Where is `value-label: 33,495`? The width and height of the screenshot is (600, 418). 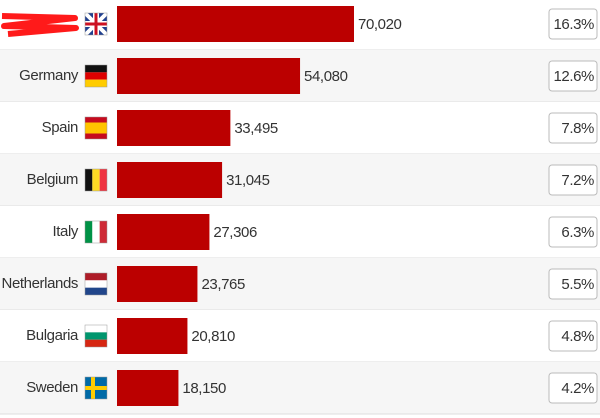
value-label: 33,495 is located at coordinates (256, 128).